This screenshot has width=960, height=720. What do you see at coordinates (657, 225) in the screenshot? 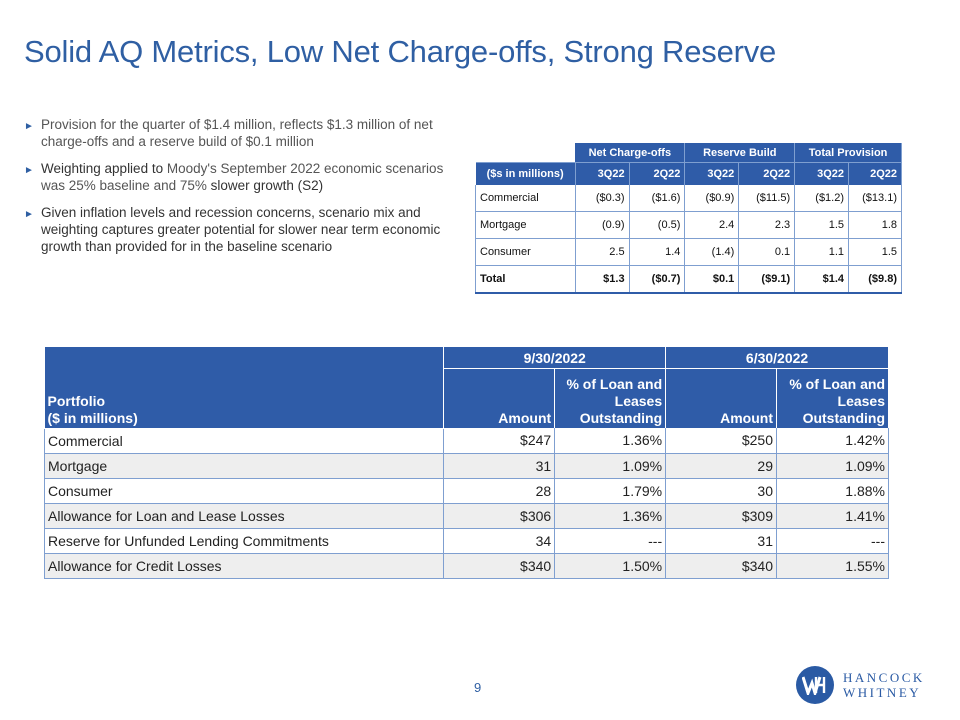
I see `table-cell: (0.5)` at bounding box center [657, 225].